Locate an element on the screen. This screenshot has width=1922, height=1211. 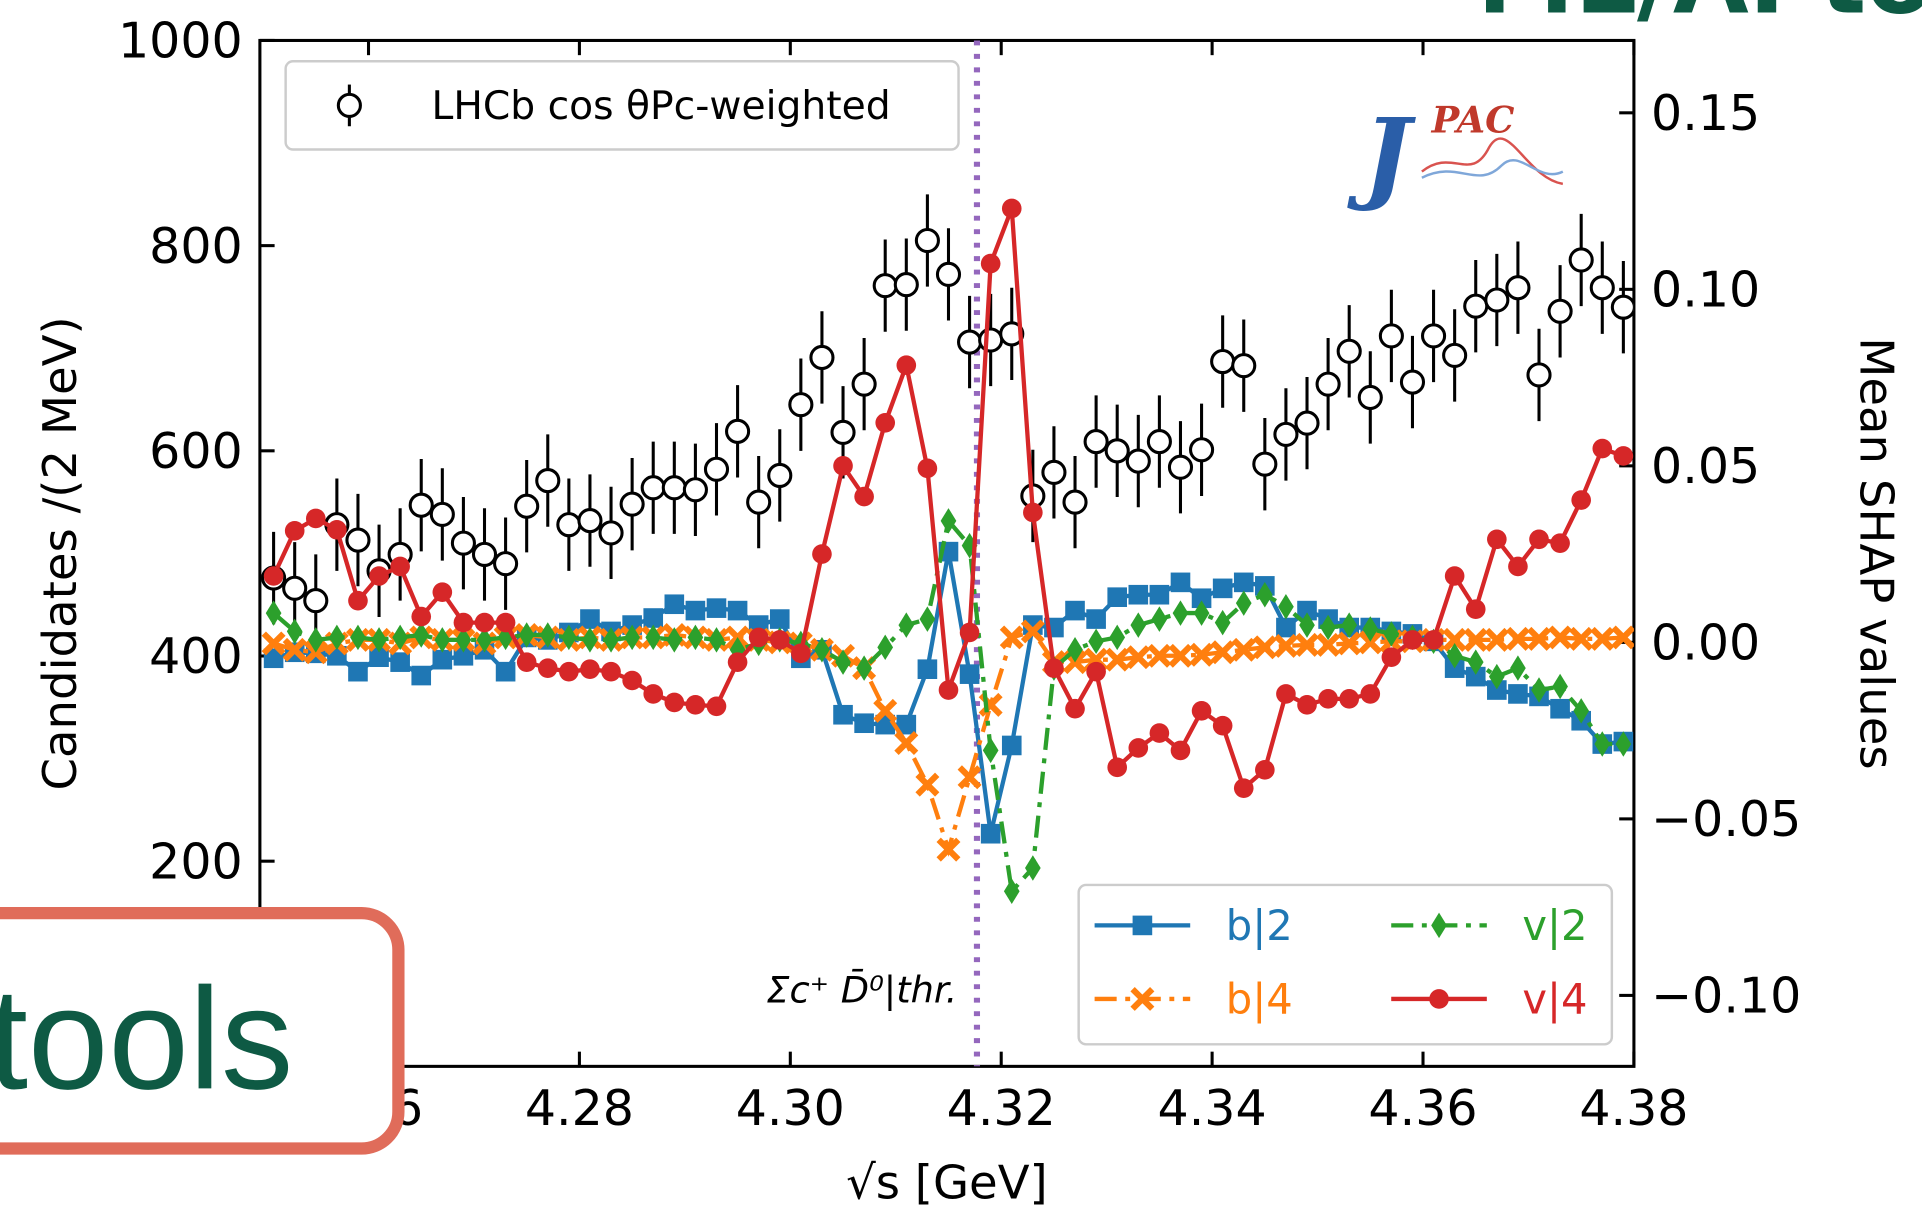
y-tick-label: 800 is located at coordinates (196, 246).